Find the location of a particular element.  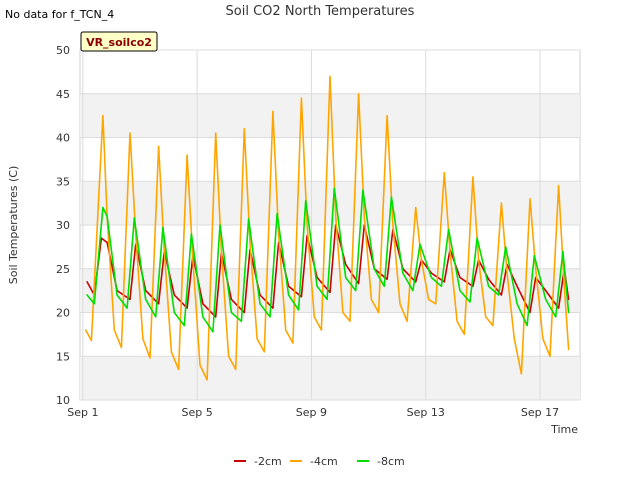

y-tick-labels: 10 15 20 25 30 35 40 45 50 is located at coordinates (63, 225).